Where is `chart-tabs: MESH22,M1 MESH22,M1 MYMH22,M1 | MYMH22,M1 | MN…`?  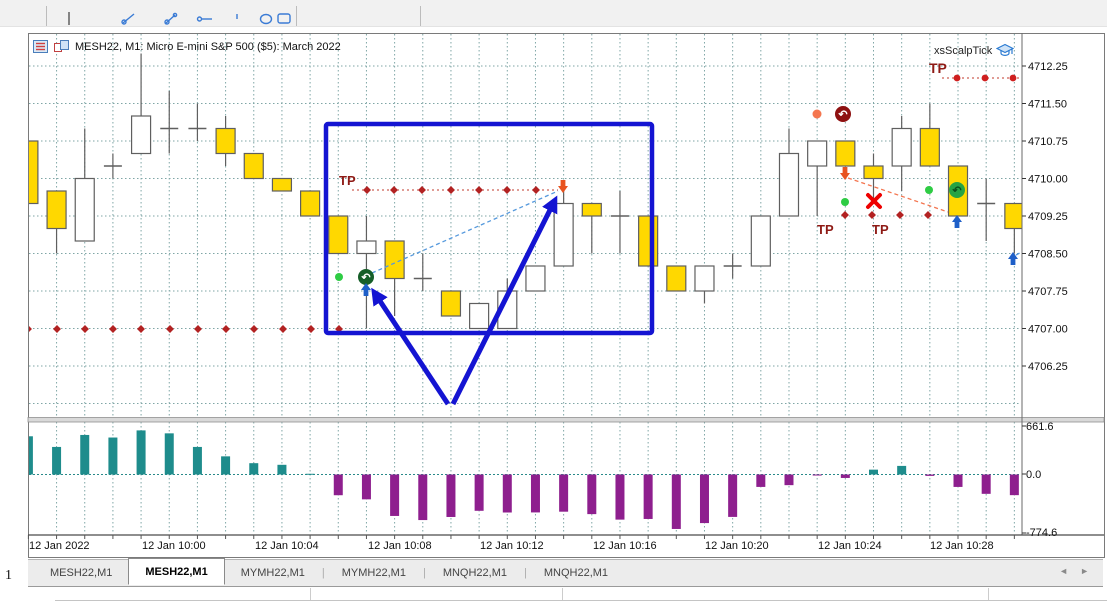
chart-tabs: MESH22,M1 MESH22,M1 MYMH22,M1 | MYMH22,M1 | MN… is located at coordinates (565, 572).